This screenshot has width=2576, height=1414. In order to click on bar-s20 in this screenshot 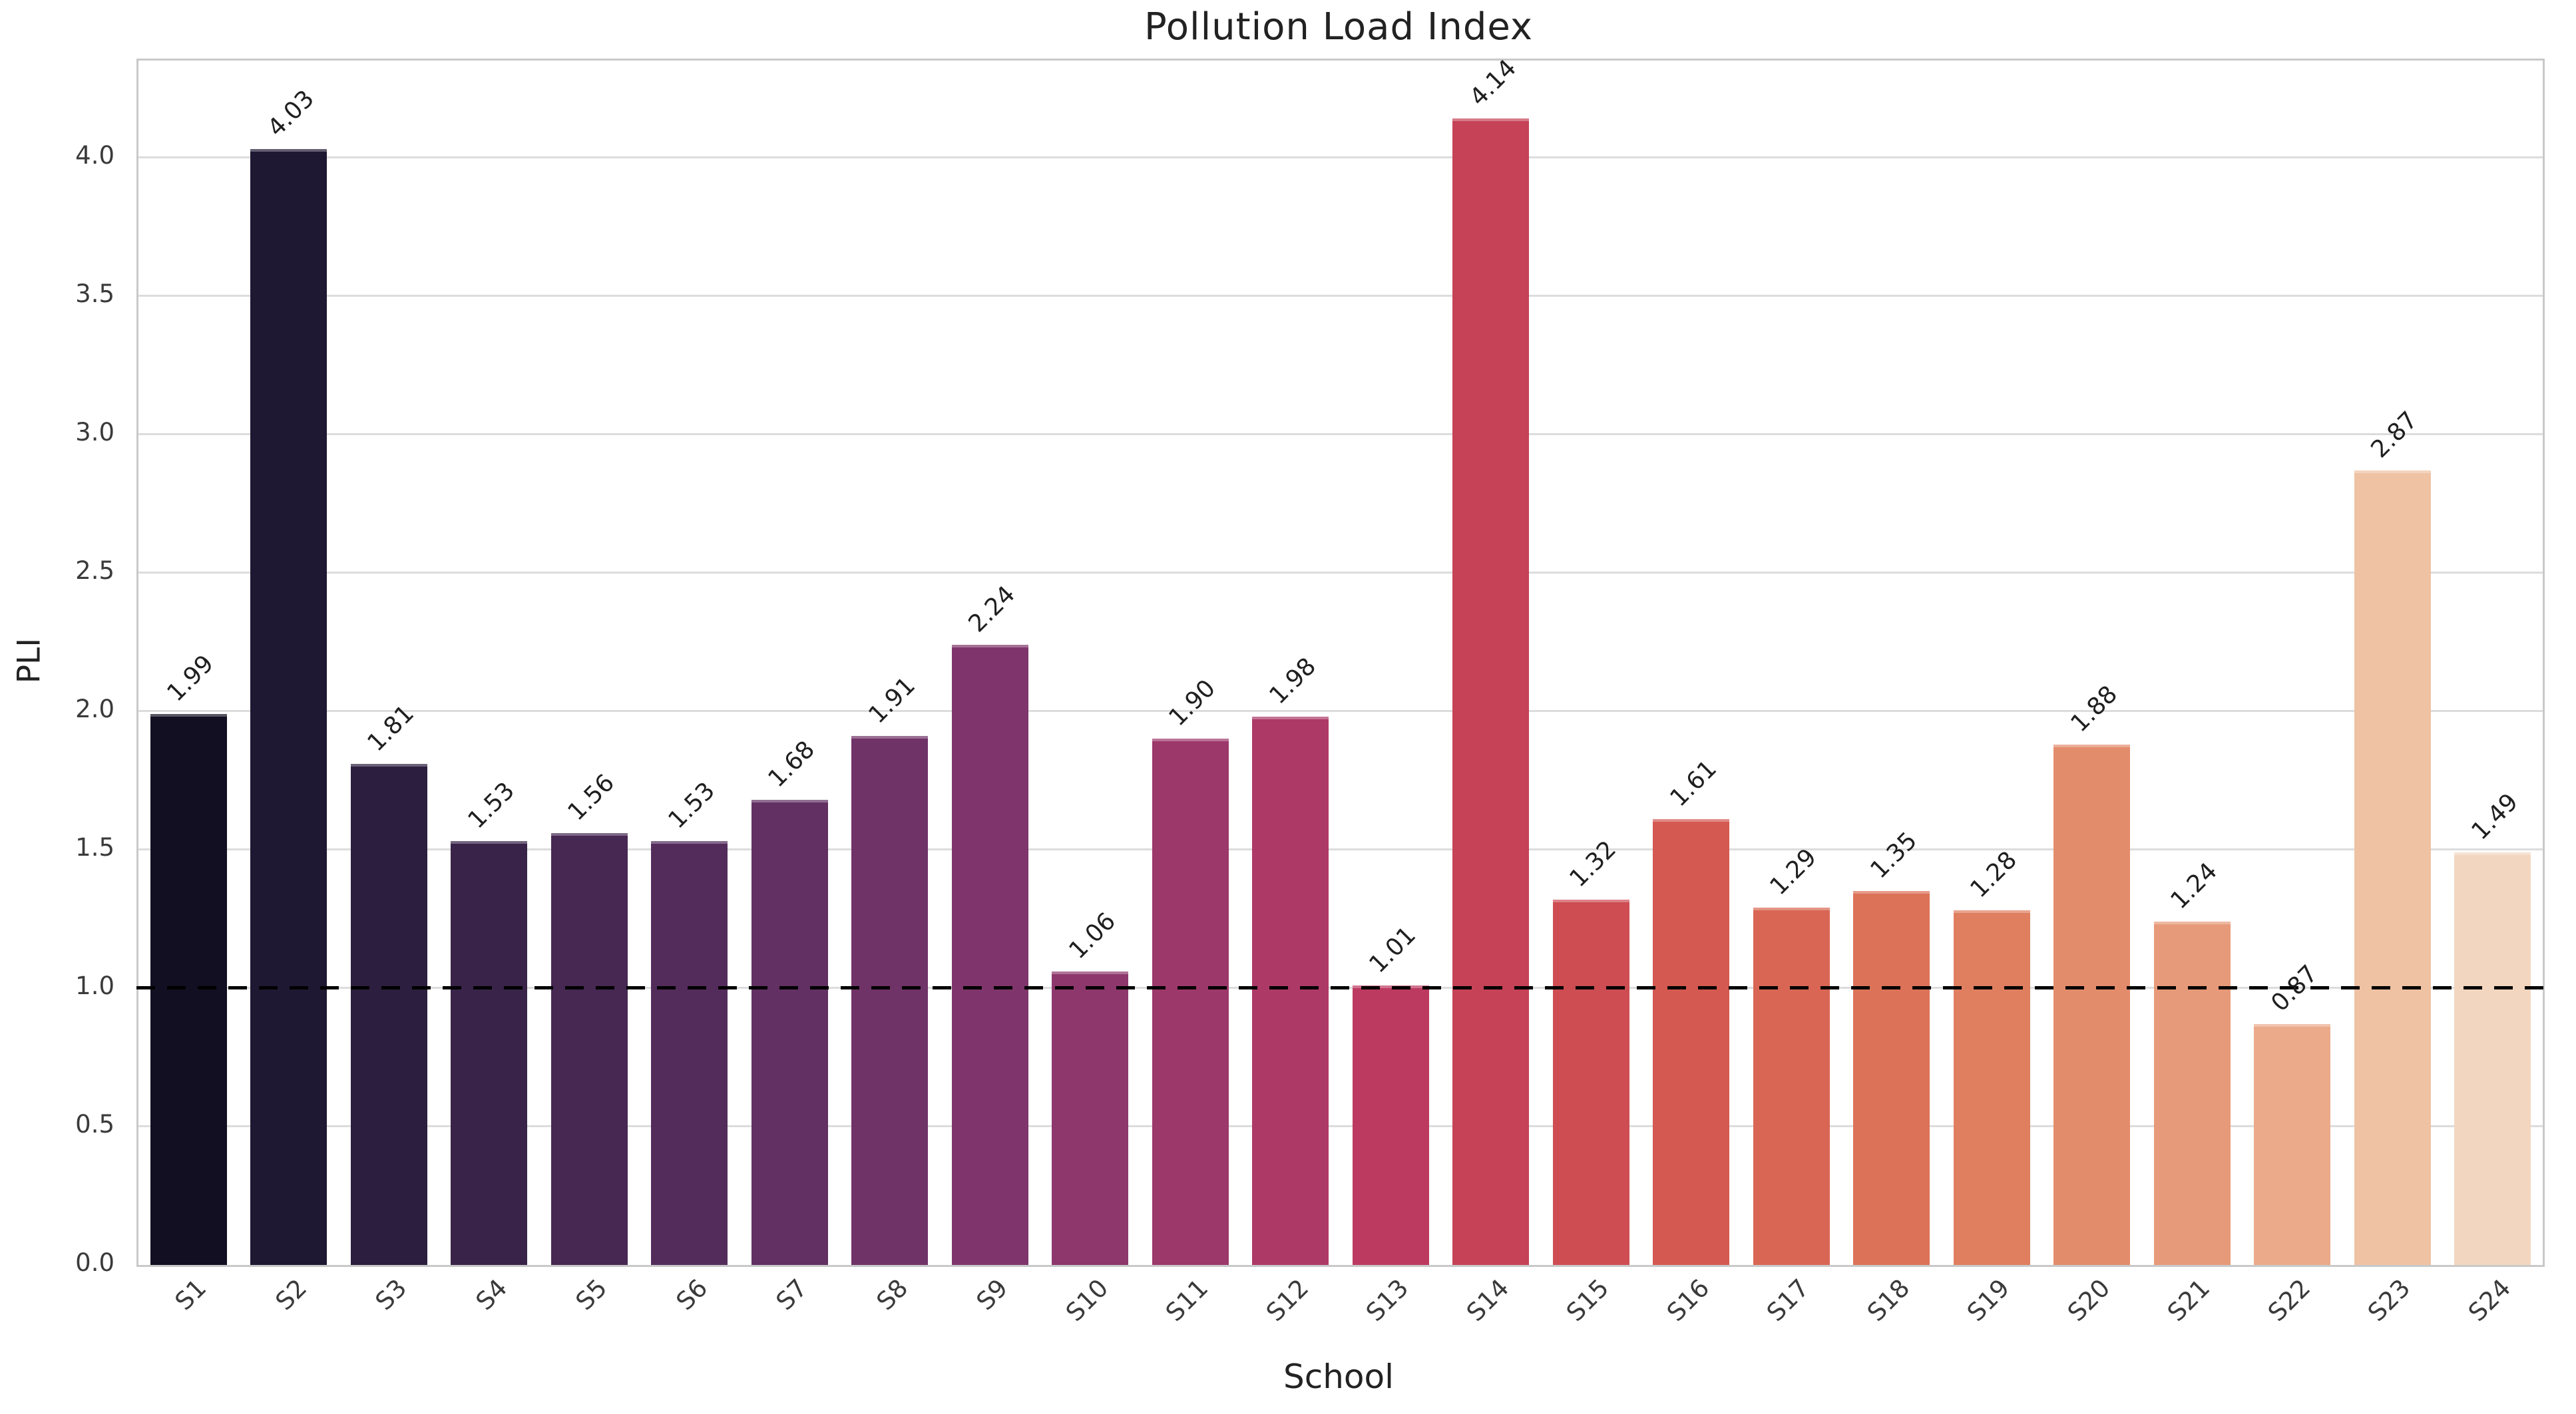, I will do `click(2092, 1005)`.